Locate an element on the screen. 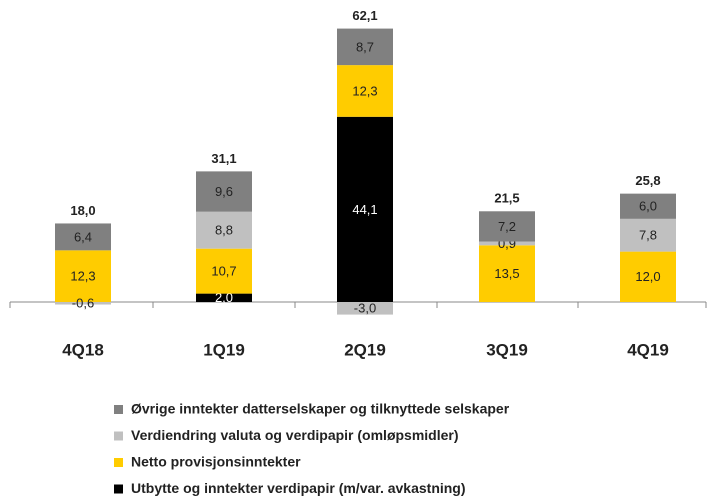 This screenshot has height=501, width=716. data-label: 6,4 is located at coordinates (83, 236).